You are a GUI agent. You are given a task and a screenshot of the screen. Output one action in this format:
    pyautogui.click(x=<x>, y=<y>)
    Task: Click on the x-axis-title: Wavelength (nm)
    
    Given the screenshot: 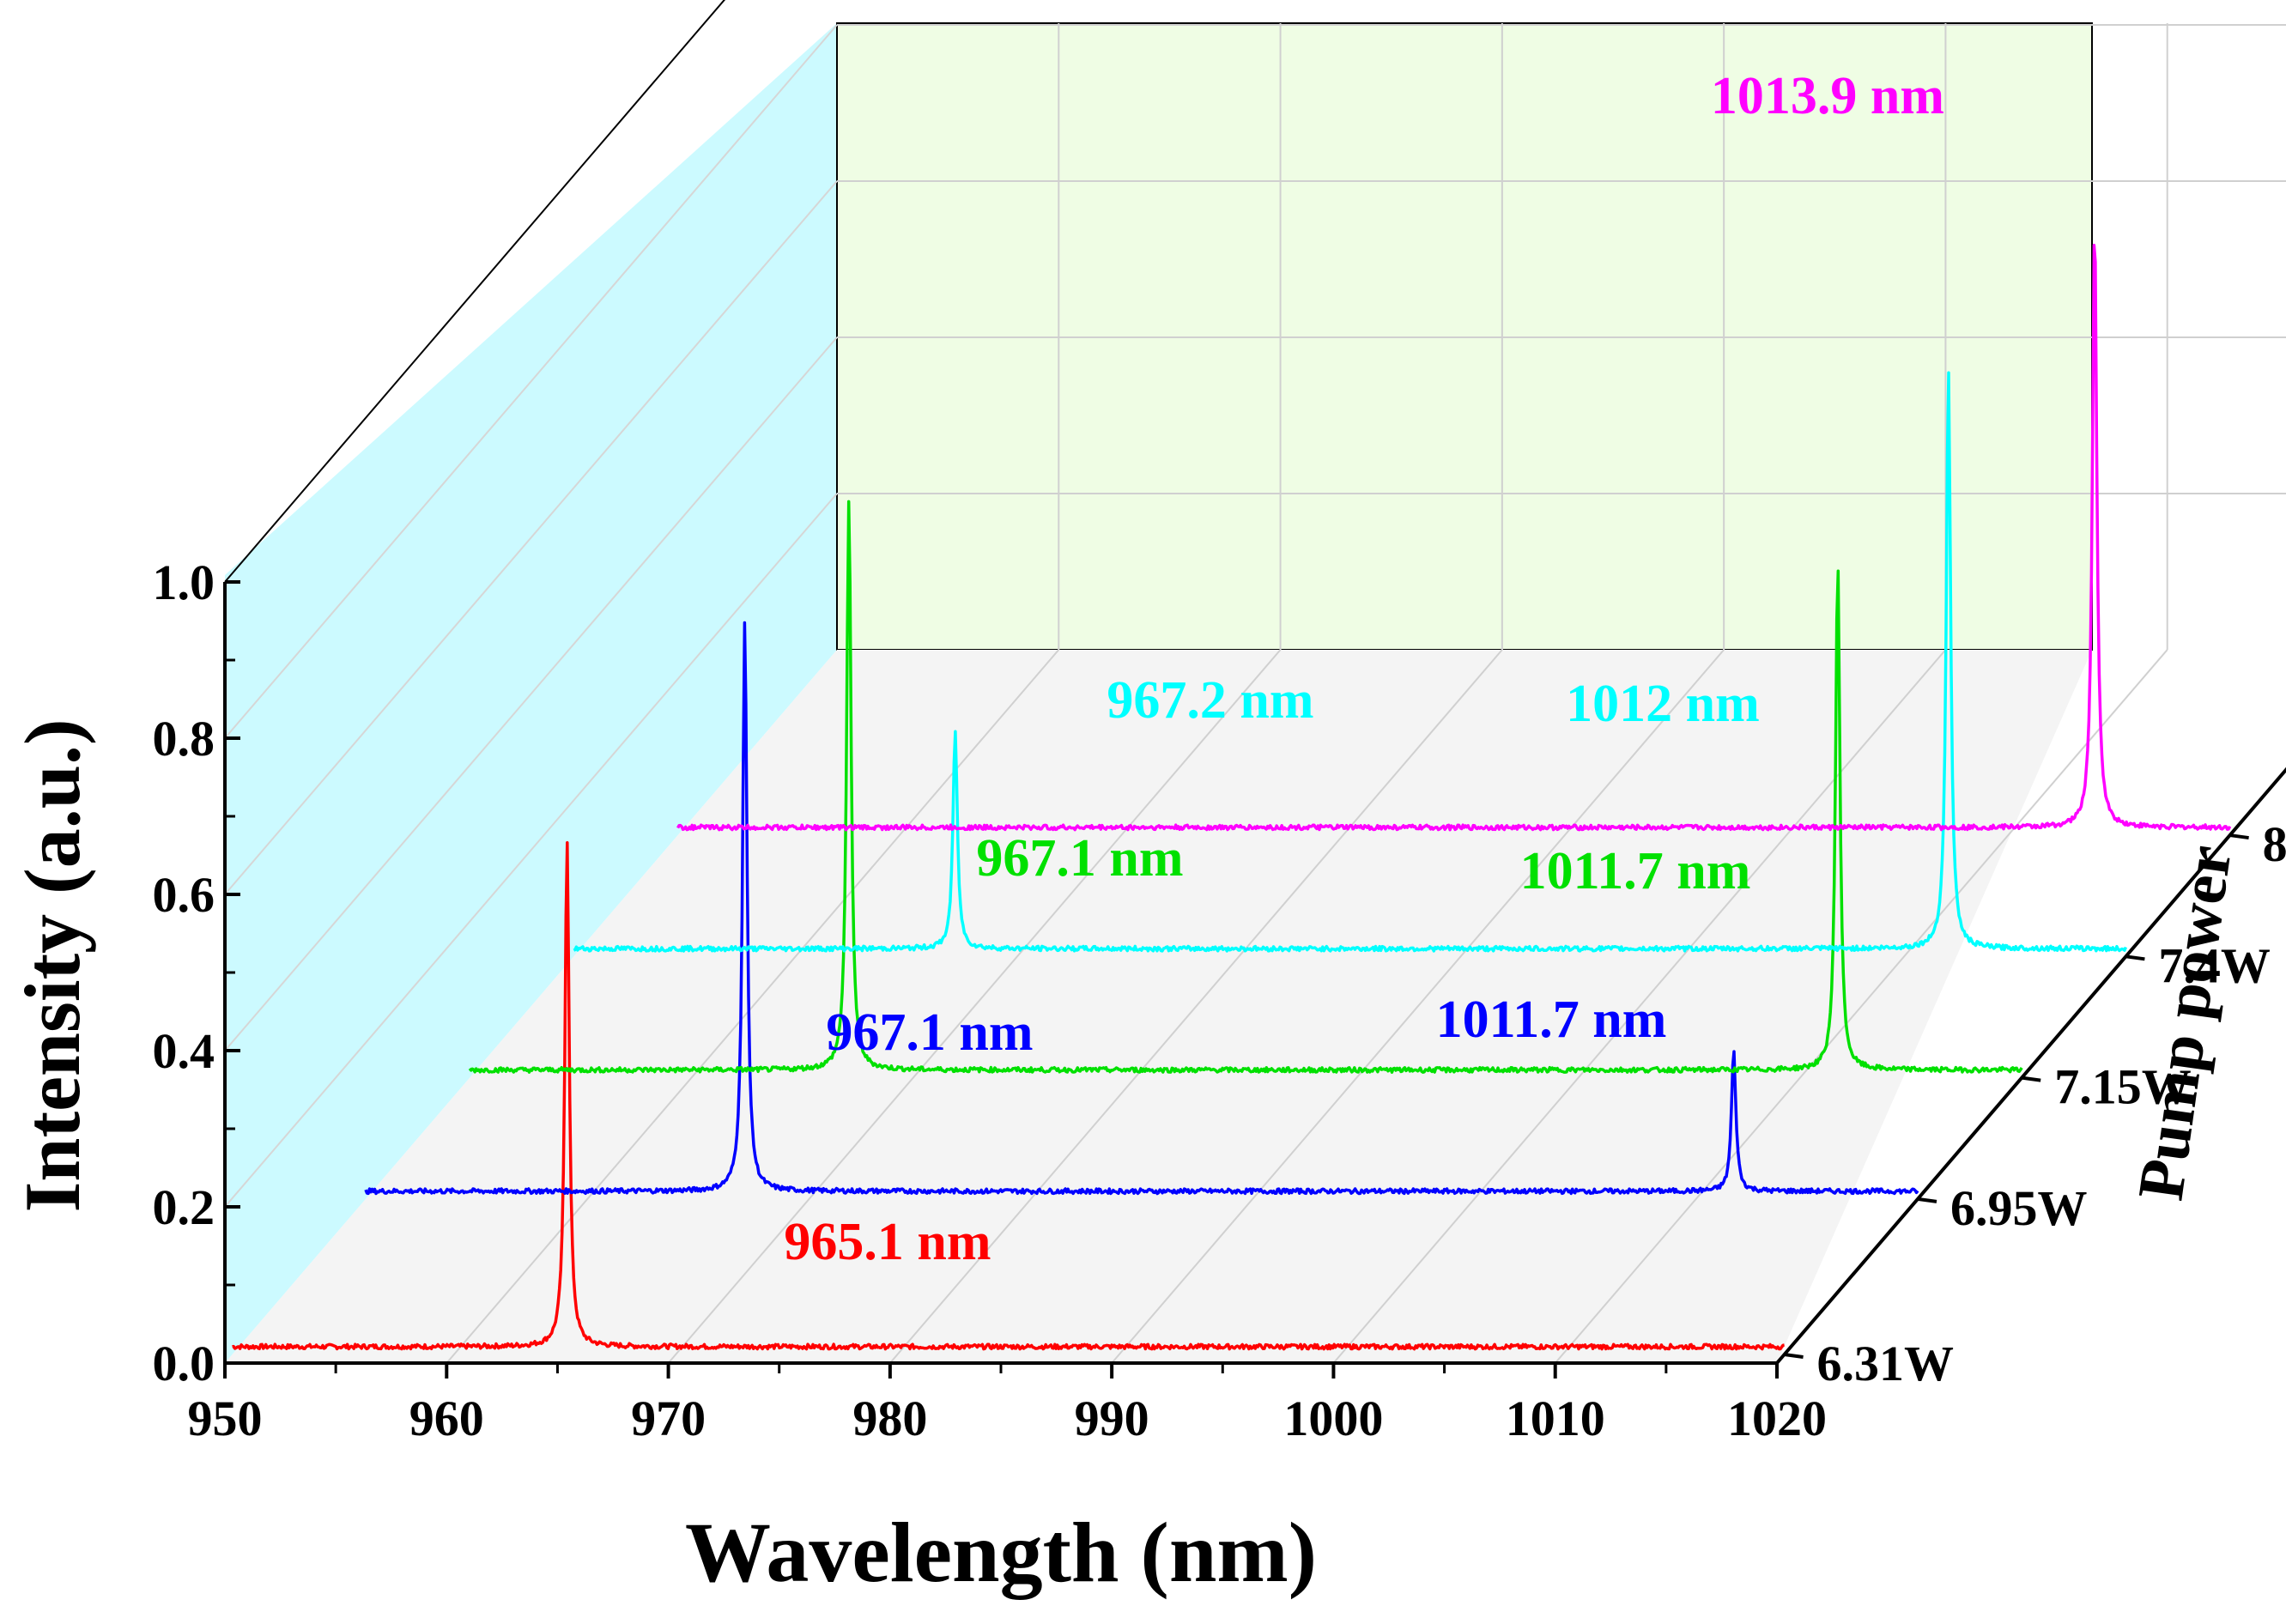 What is the action you would take?
    pyautogui.click(x=1001, y=1552)
    